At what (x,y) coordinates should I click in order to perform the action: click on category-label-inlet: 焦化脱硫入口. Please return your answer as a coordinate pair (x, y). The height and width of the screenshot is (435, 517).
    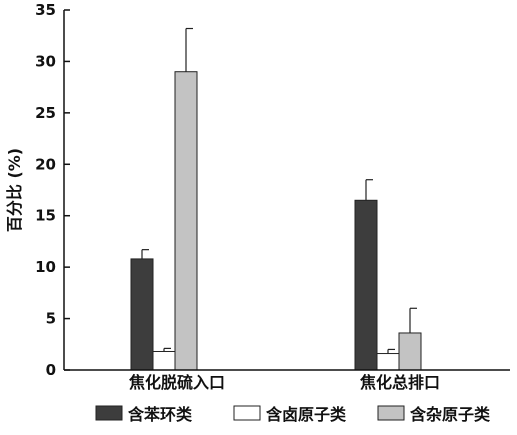
    Looking at the image, I should click on (176, 382).